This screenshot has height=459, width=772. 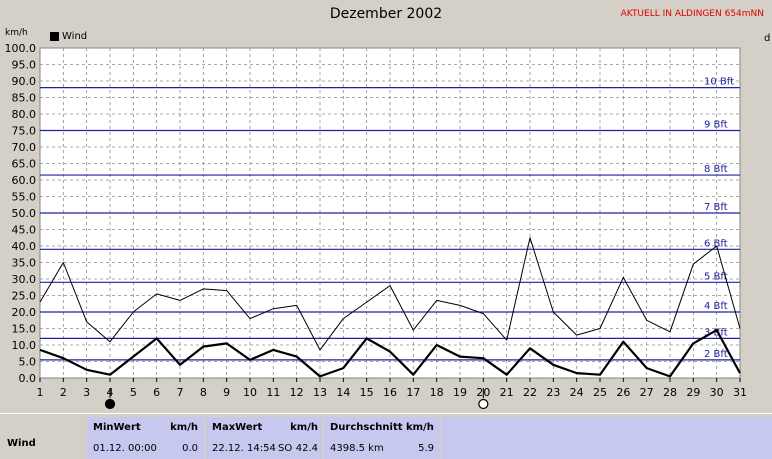 I want to click on stats-avg-value: 5.9, so click(x=426, y=448).